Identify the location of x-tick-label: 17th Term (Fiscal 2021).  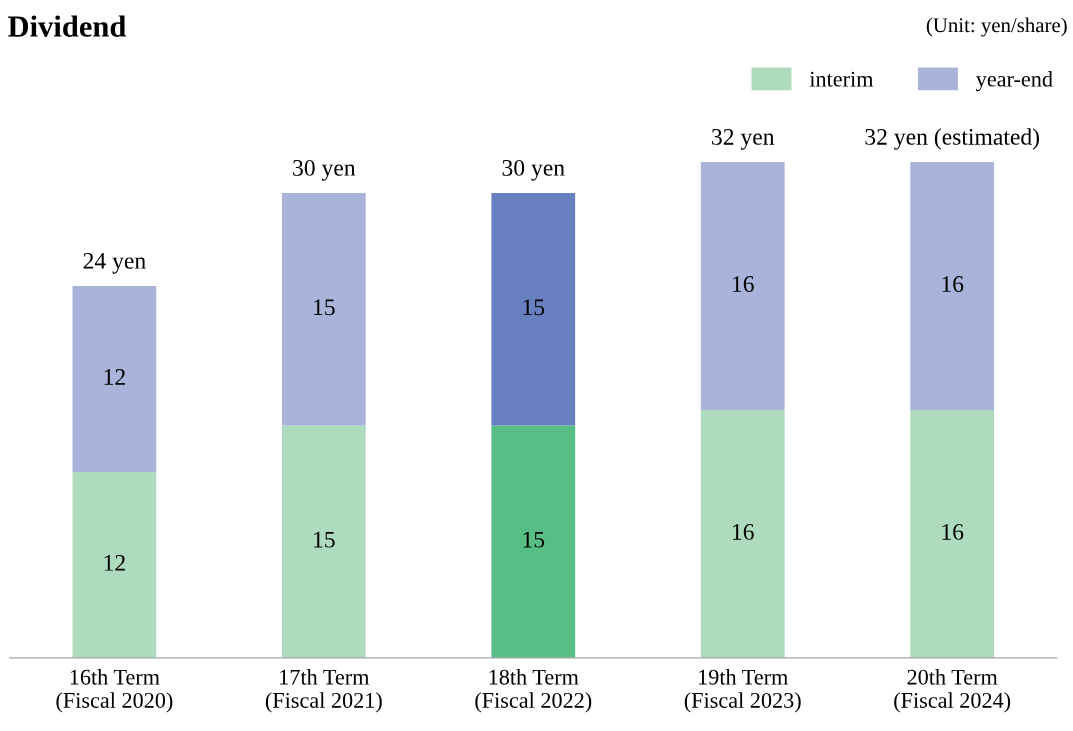
(323, 691).